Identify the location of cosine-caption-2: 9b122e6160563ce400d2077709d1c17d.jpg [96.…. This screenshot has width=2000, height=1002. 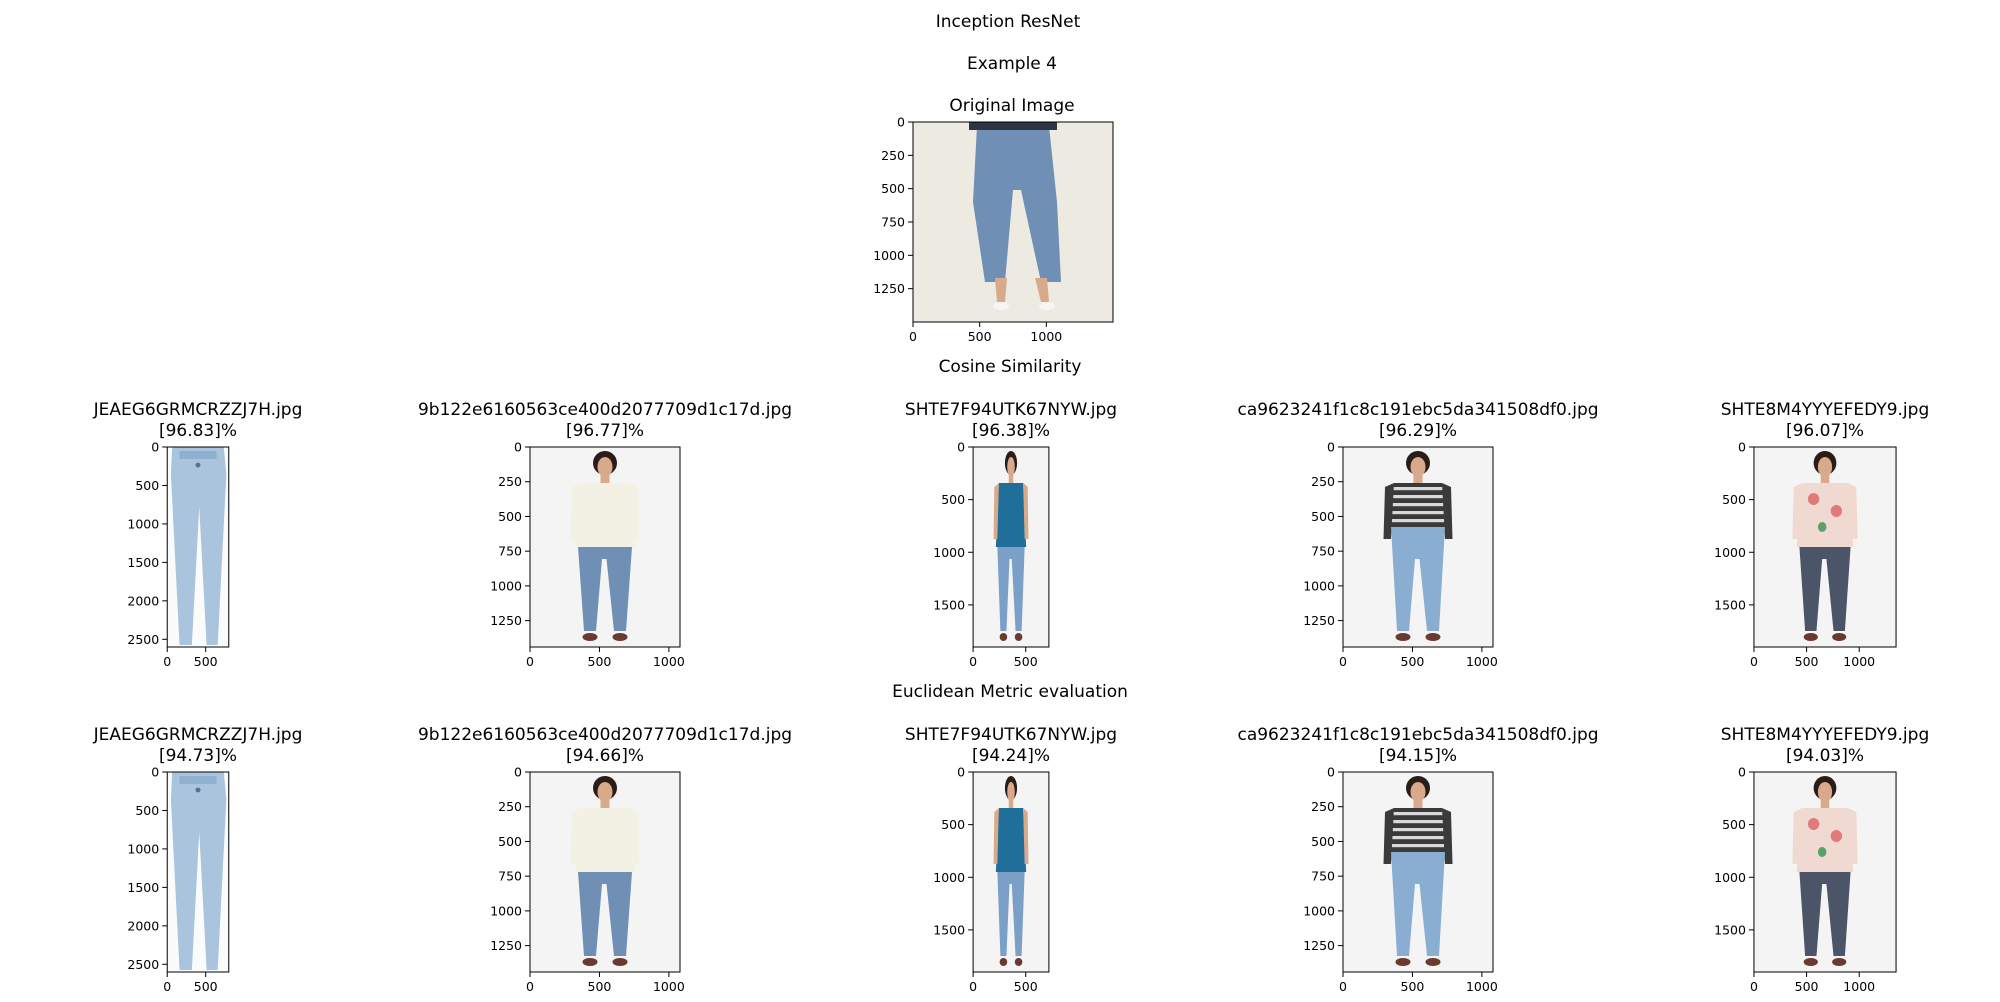
(605, 421).